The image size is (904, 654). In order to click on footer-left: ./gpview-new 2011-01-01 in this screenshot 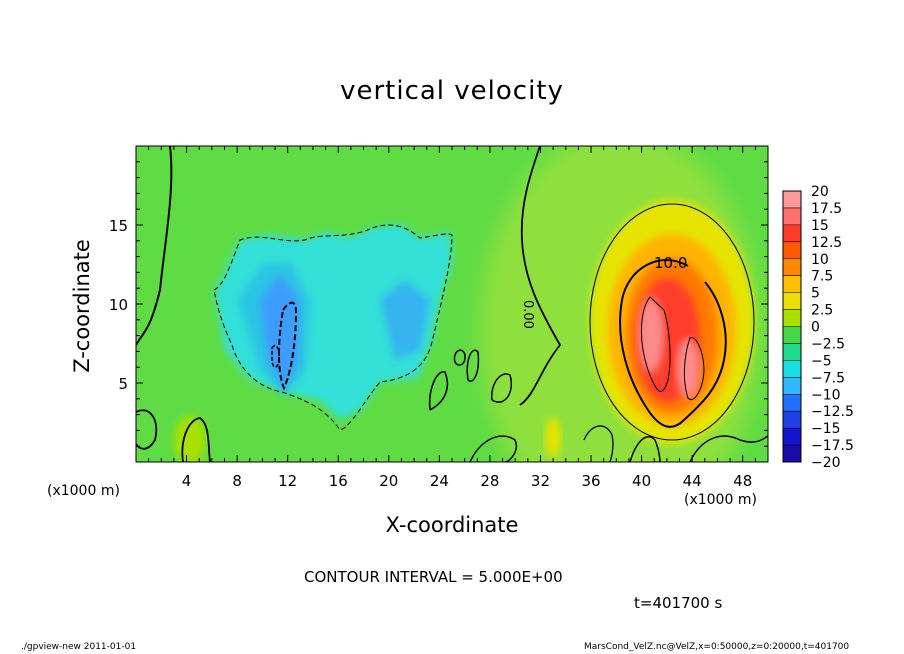, I will do `click(79, 647)`.